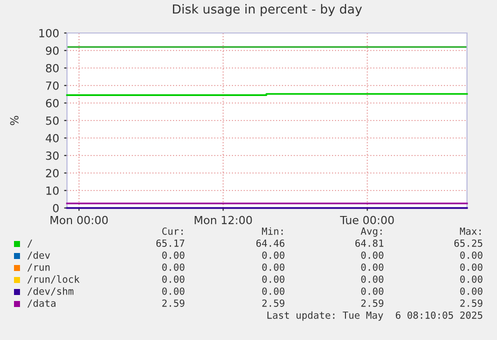  I want to click on legend-label: /run, so click(38, 268).